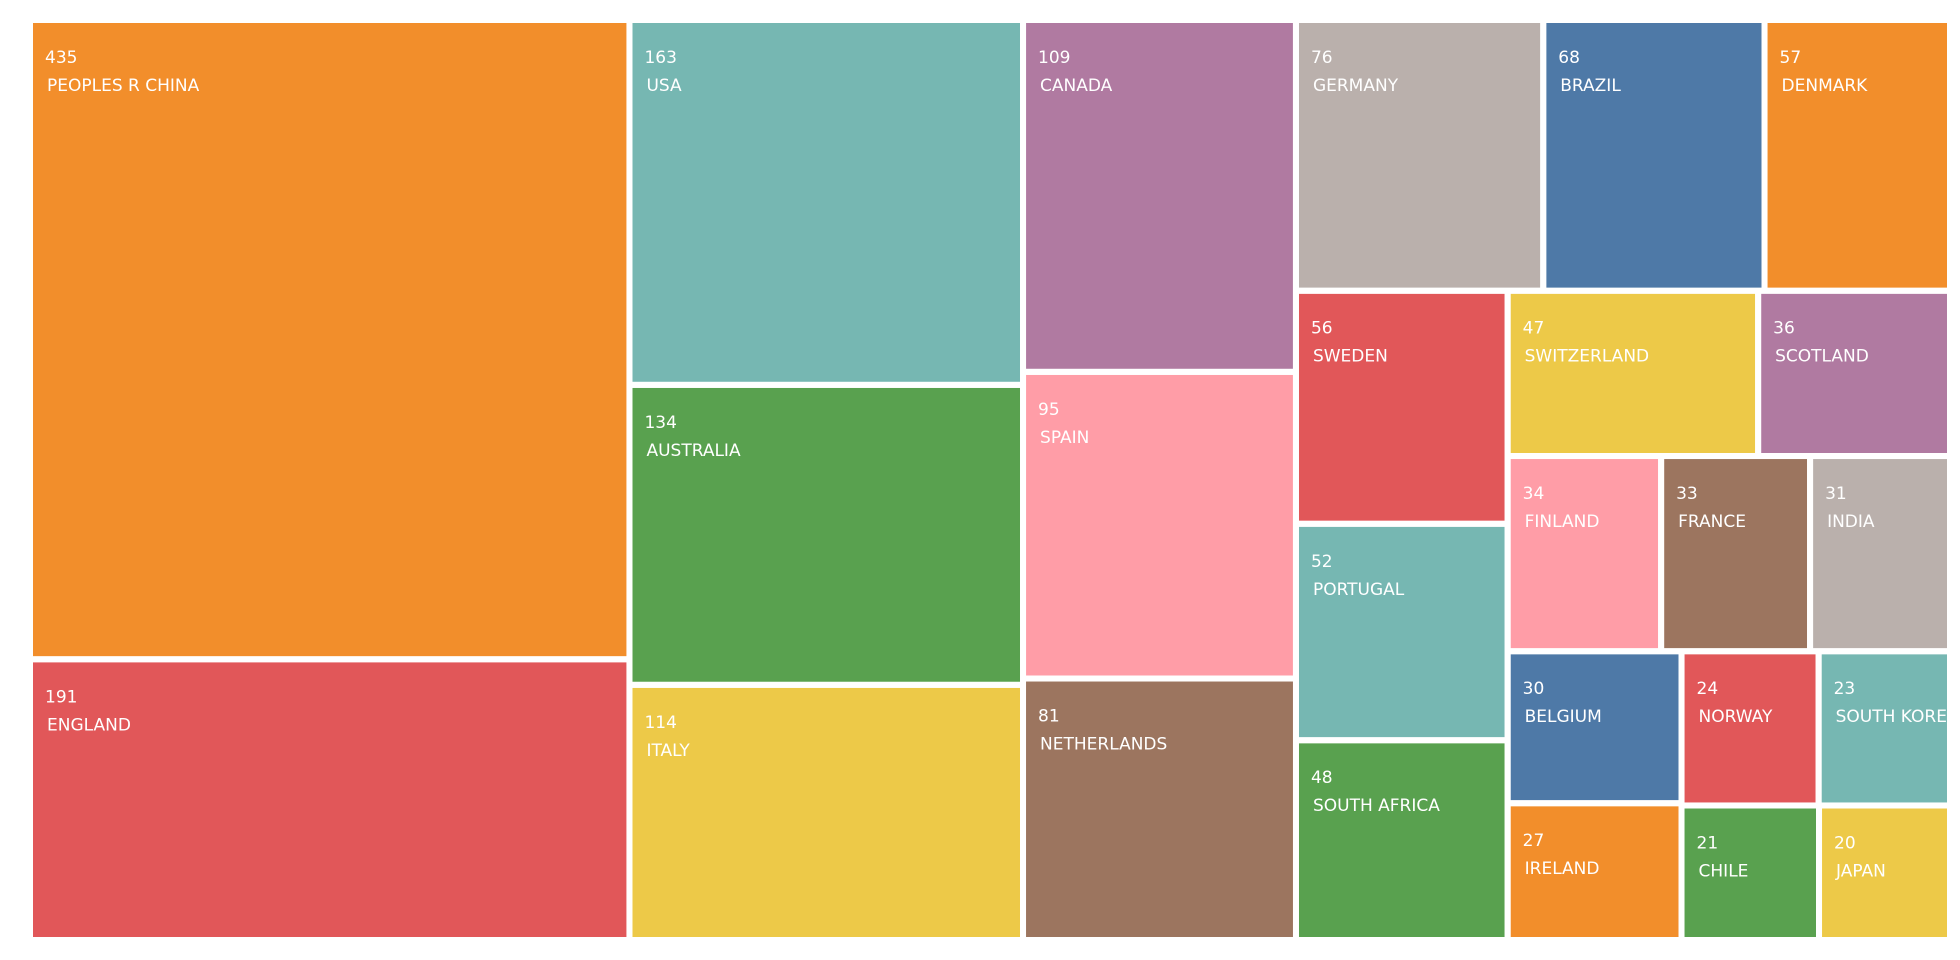 Image resolution: width=1960 pixels, height=960 pixels. What do you see at coordinates (1590, 86) in the screenshot?
I see `category-label: BRAZIL` at bounding box center [1590, 86].